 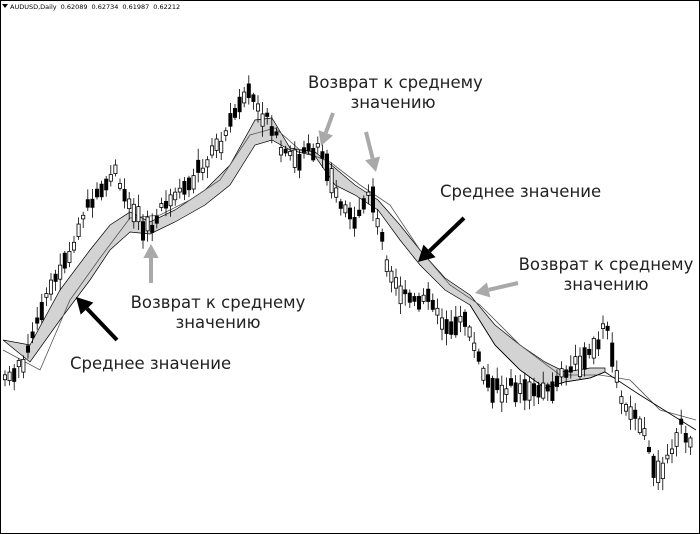 I want to click on low-value: 0.61987, so click(x=136, y=7).